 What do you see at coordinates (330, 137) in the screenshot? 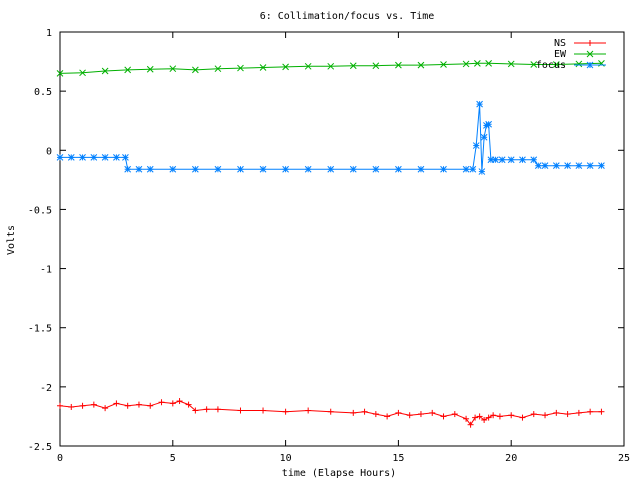
I see `series-focus` at bounding box center [330, 137].